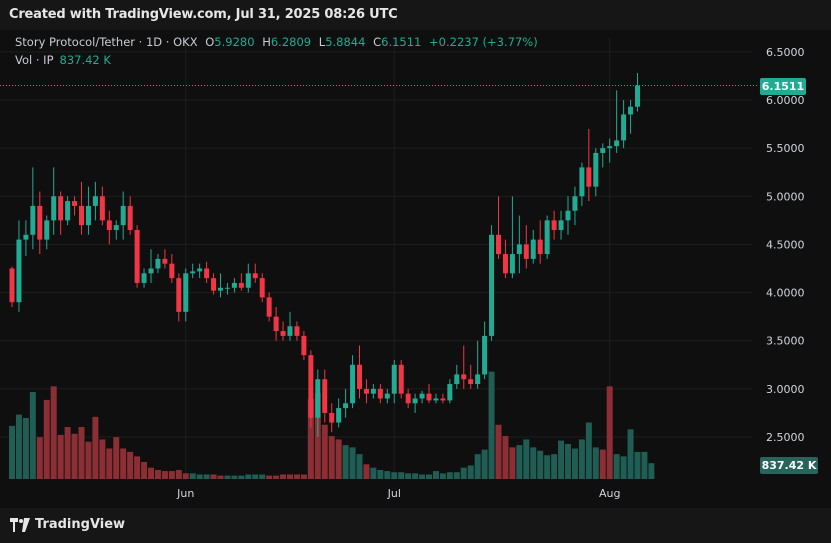  I want to click on x-tick-label: Aug, so click(609, 493).